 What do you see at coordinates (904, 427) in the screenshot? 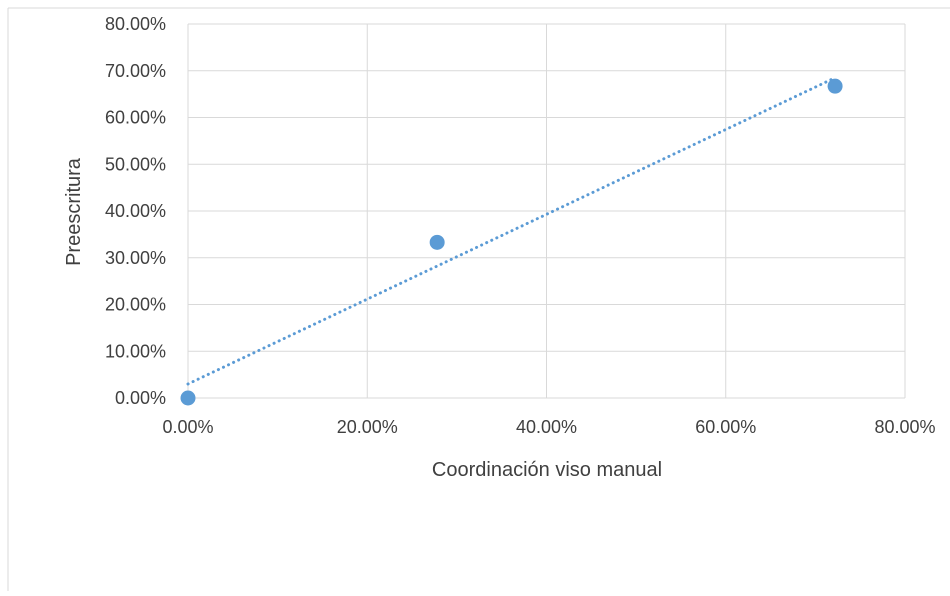
I see `x-tick-label: 80.00%` at bounding box center [904, 427].